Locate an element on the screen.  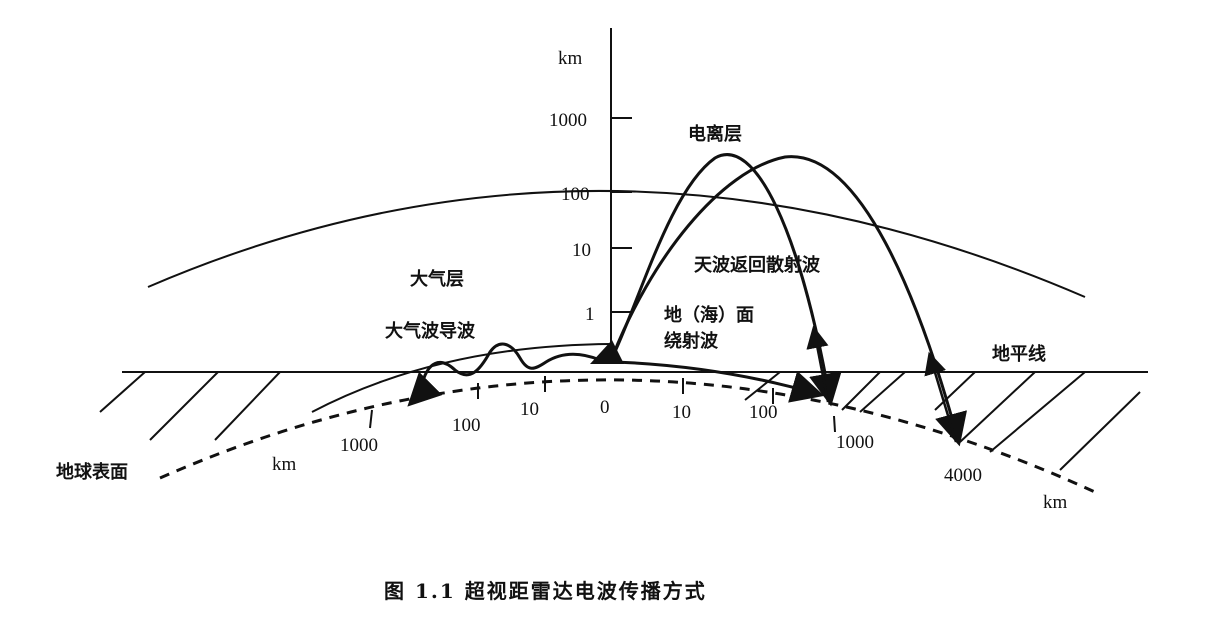
label-horizon: 地平线 is located at coordinates (1019, 354).